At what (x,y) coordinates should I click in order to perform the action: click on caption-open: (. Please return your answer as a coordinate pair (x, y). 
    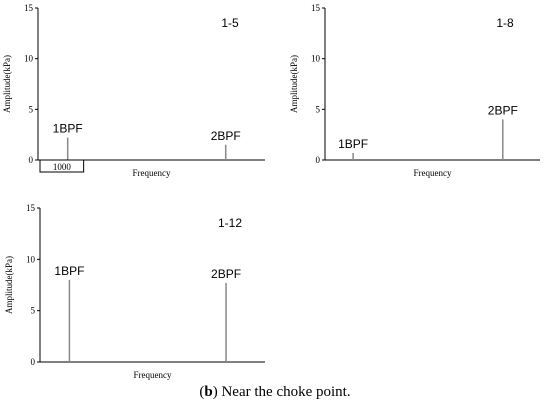
    Looking at the image, I should click on (202, 392).